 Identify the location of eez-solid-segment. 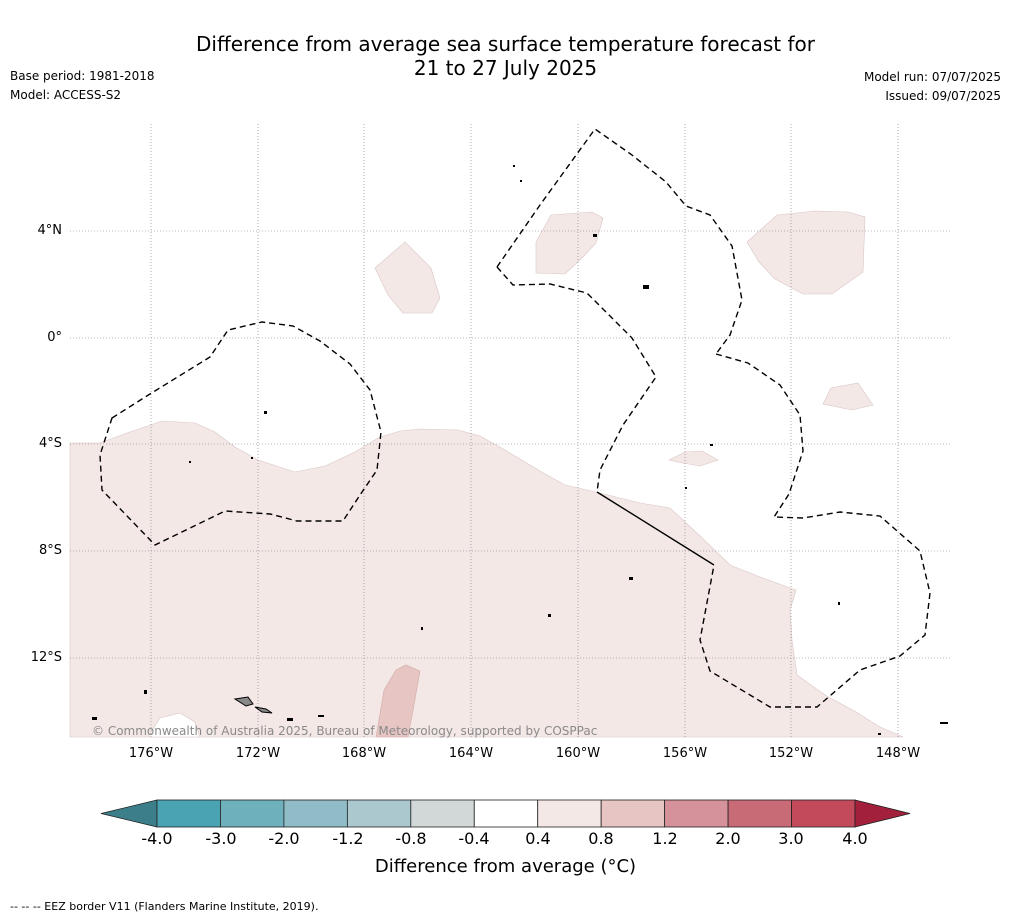
(655, 528).